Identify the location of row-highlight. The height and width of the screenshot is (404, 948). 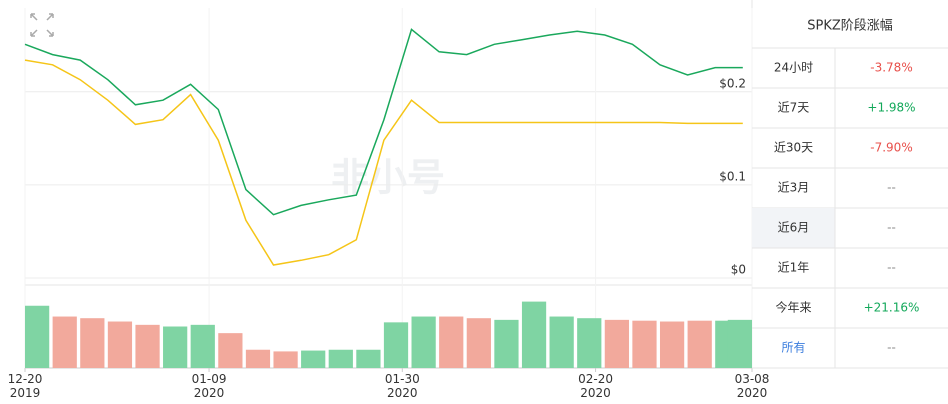
(793, 228).